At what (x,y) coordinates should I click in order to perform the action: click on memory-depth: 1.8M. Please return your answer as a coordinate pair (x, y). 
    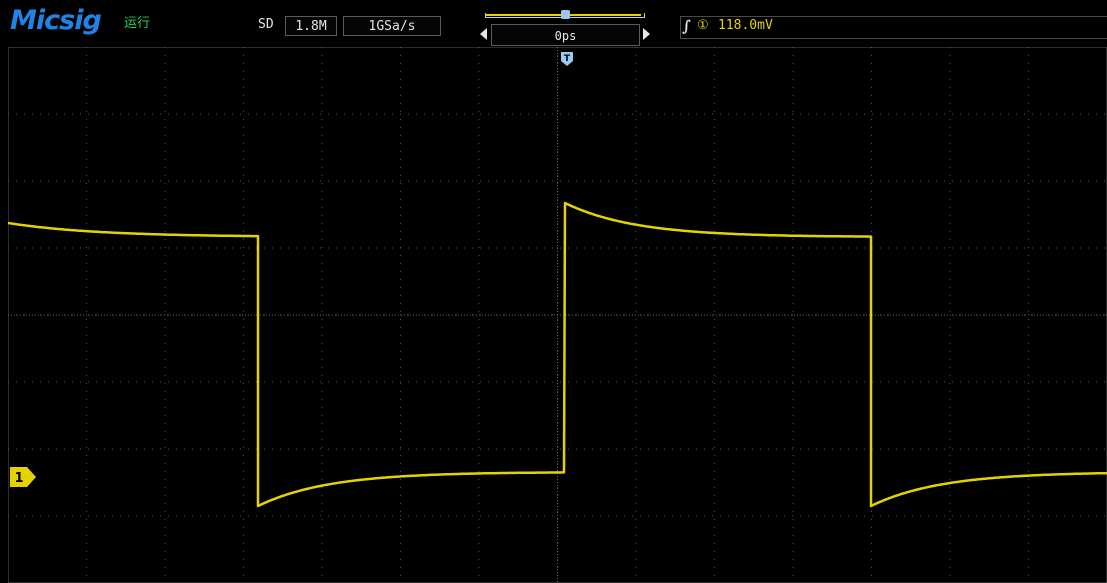
    Looking at the image, I should click on (311, 26).